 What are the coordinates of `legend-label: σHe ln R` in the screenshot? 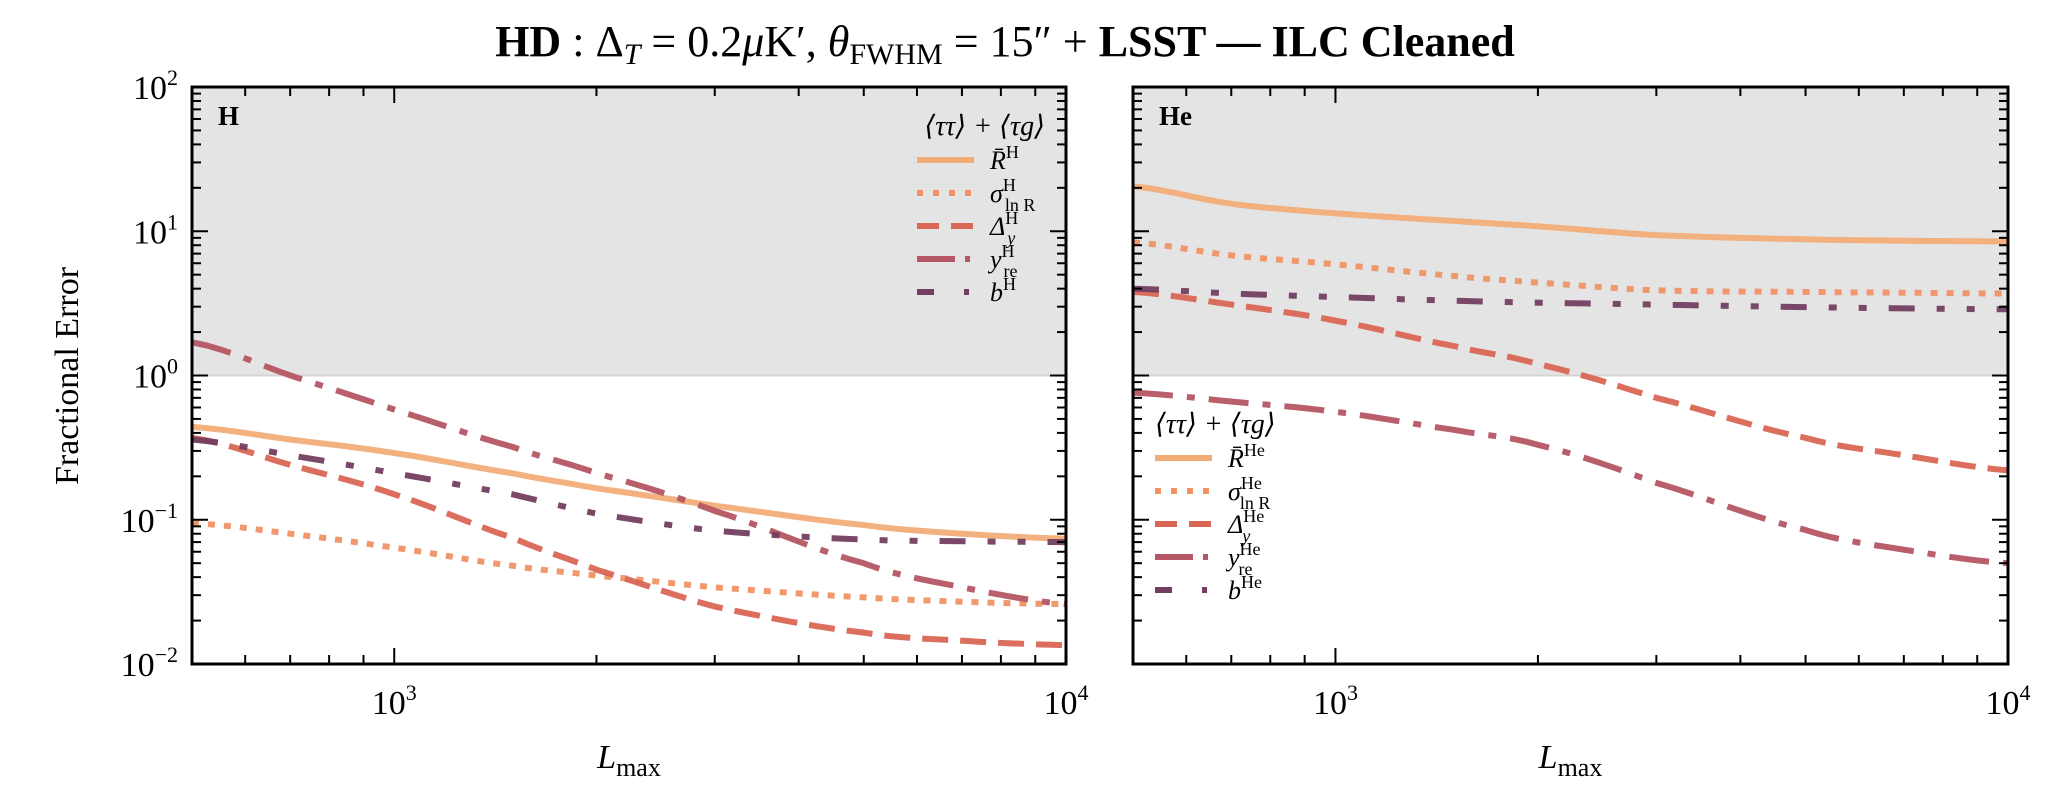 It's located at (1249, 493).